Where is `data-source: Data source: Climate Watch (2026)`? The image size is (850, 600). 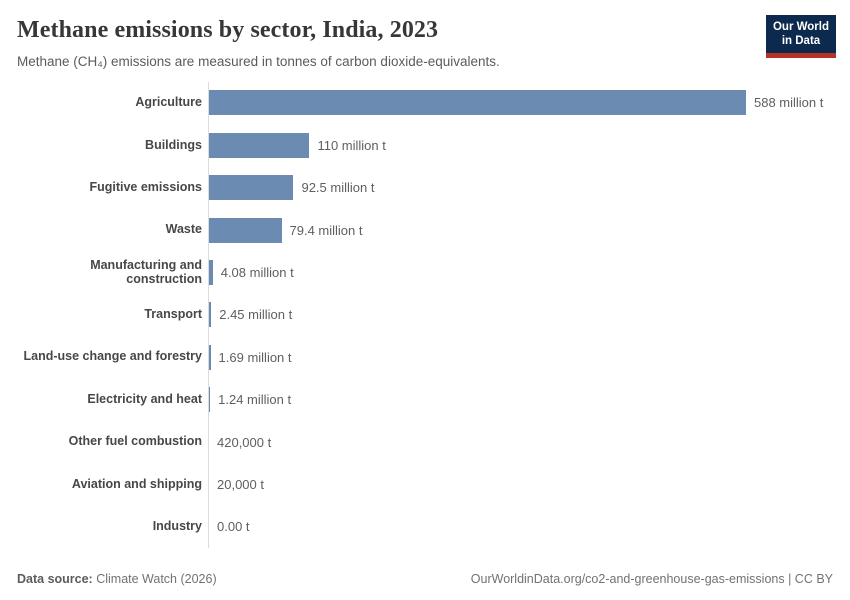 data-source: Data source: Climate Watch (2026) is located at coordinates (117, 579).